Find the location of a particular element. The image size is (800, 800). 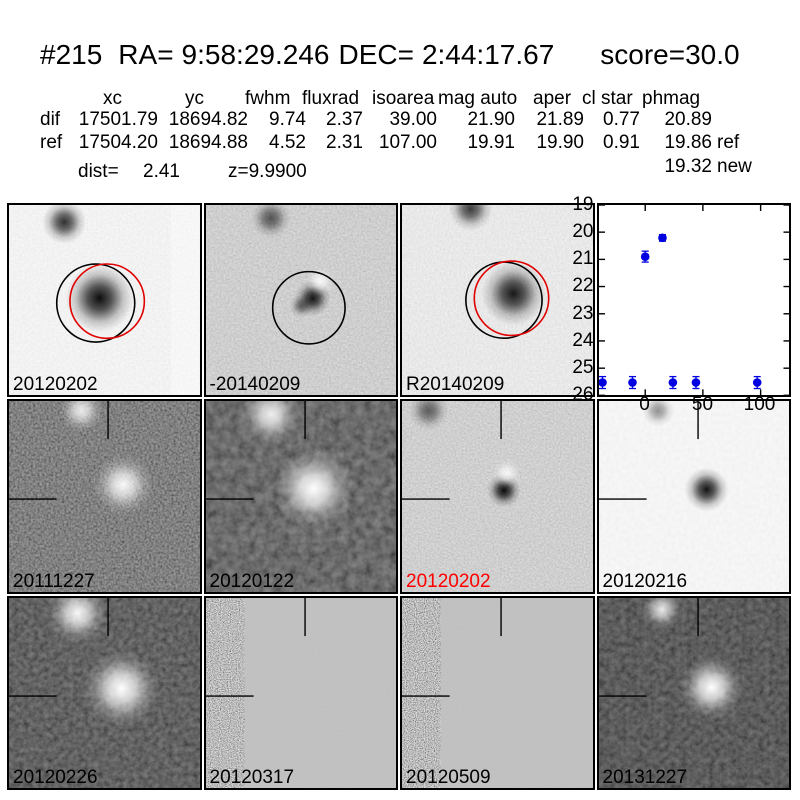

cutout-panel--20140209: -20140209 is located at coordinates (300, 300).